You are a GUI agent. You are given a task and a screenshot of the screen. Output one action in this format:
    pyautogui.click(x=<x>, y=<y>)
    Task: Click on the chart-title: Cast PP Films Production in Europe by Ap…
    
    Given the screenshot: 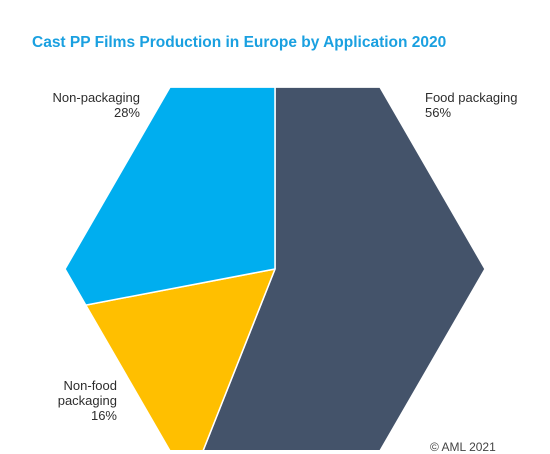 What is the action you would take?
    pyautogui.click(x=239, y=42)
    